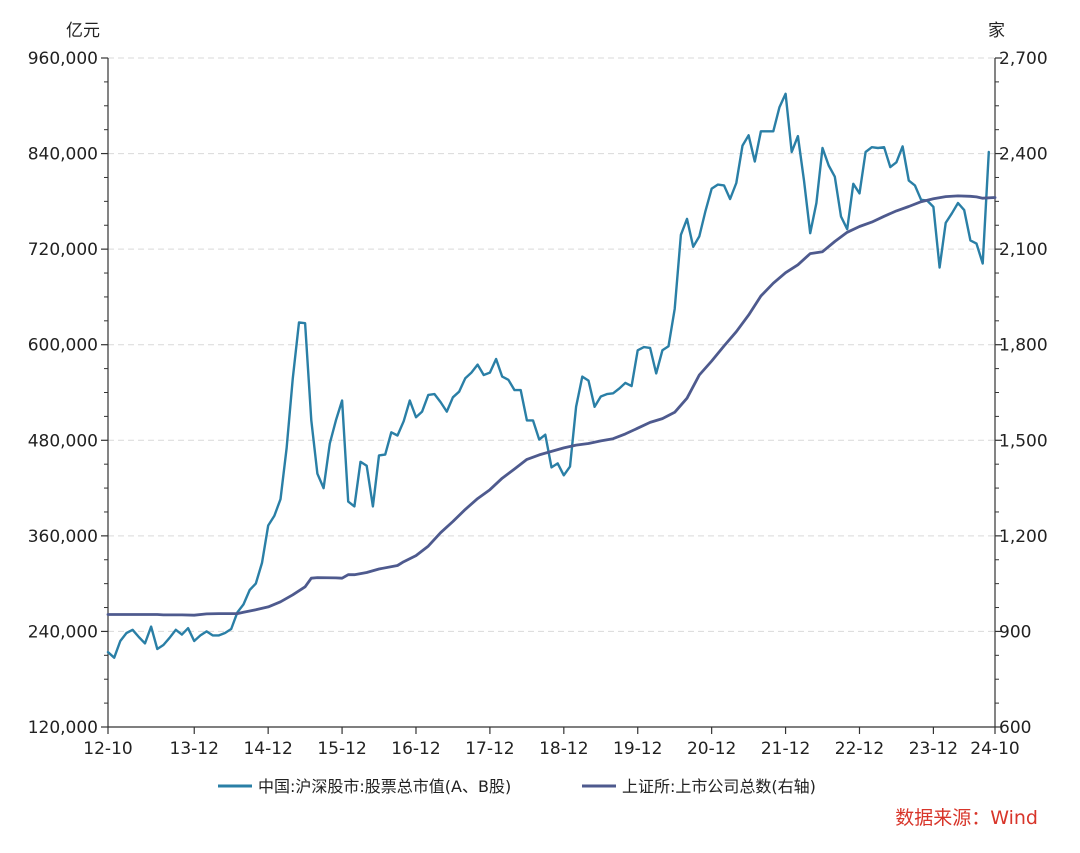  I want to click on data-source-note: 数据来源：Wind, so click(966, 818).